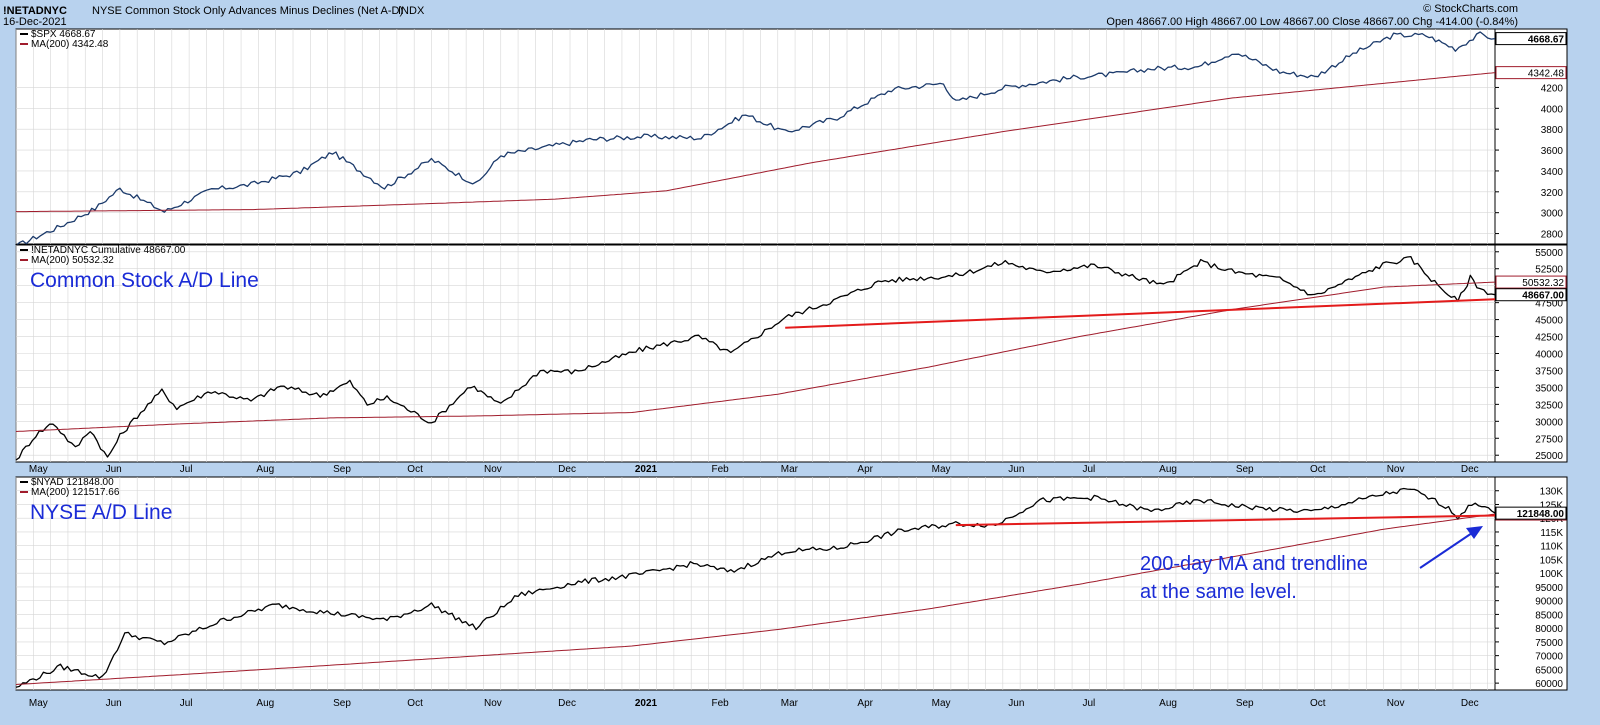 Image resolution: width=1600 pixels, height=725 pixels. Describe the element at coordinates (1546, 74) in the screenshot. I see `value-box-label: 4342.48` at that location.